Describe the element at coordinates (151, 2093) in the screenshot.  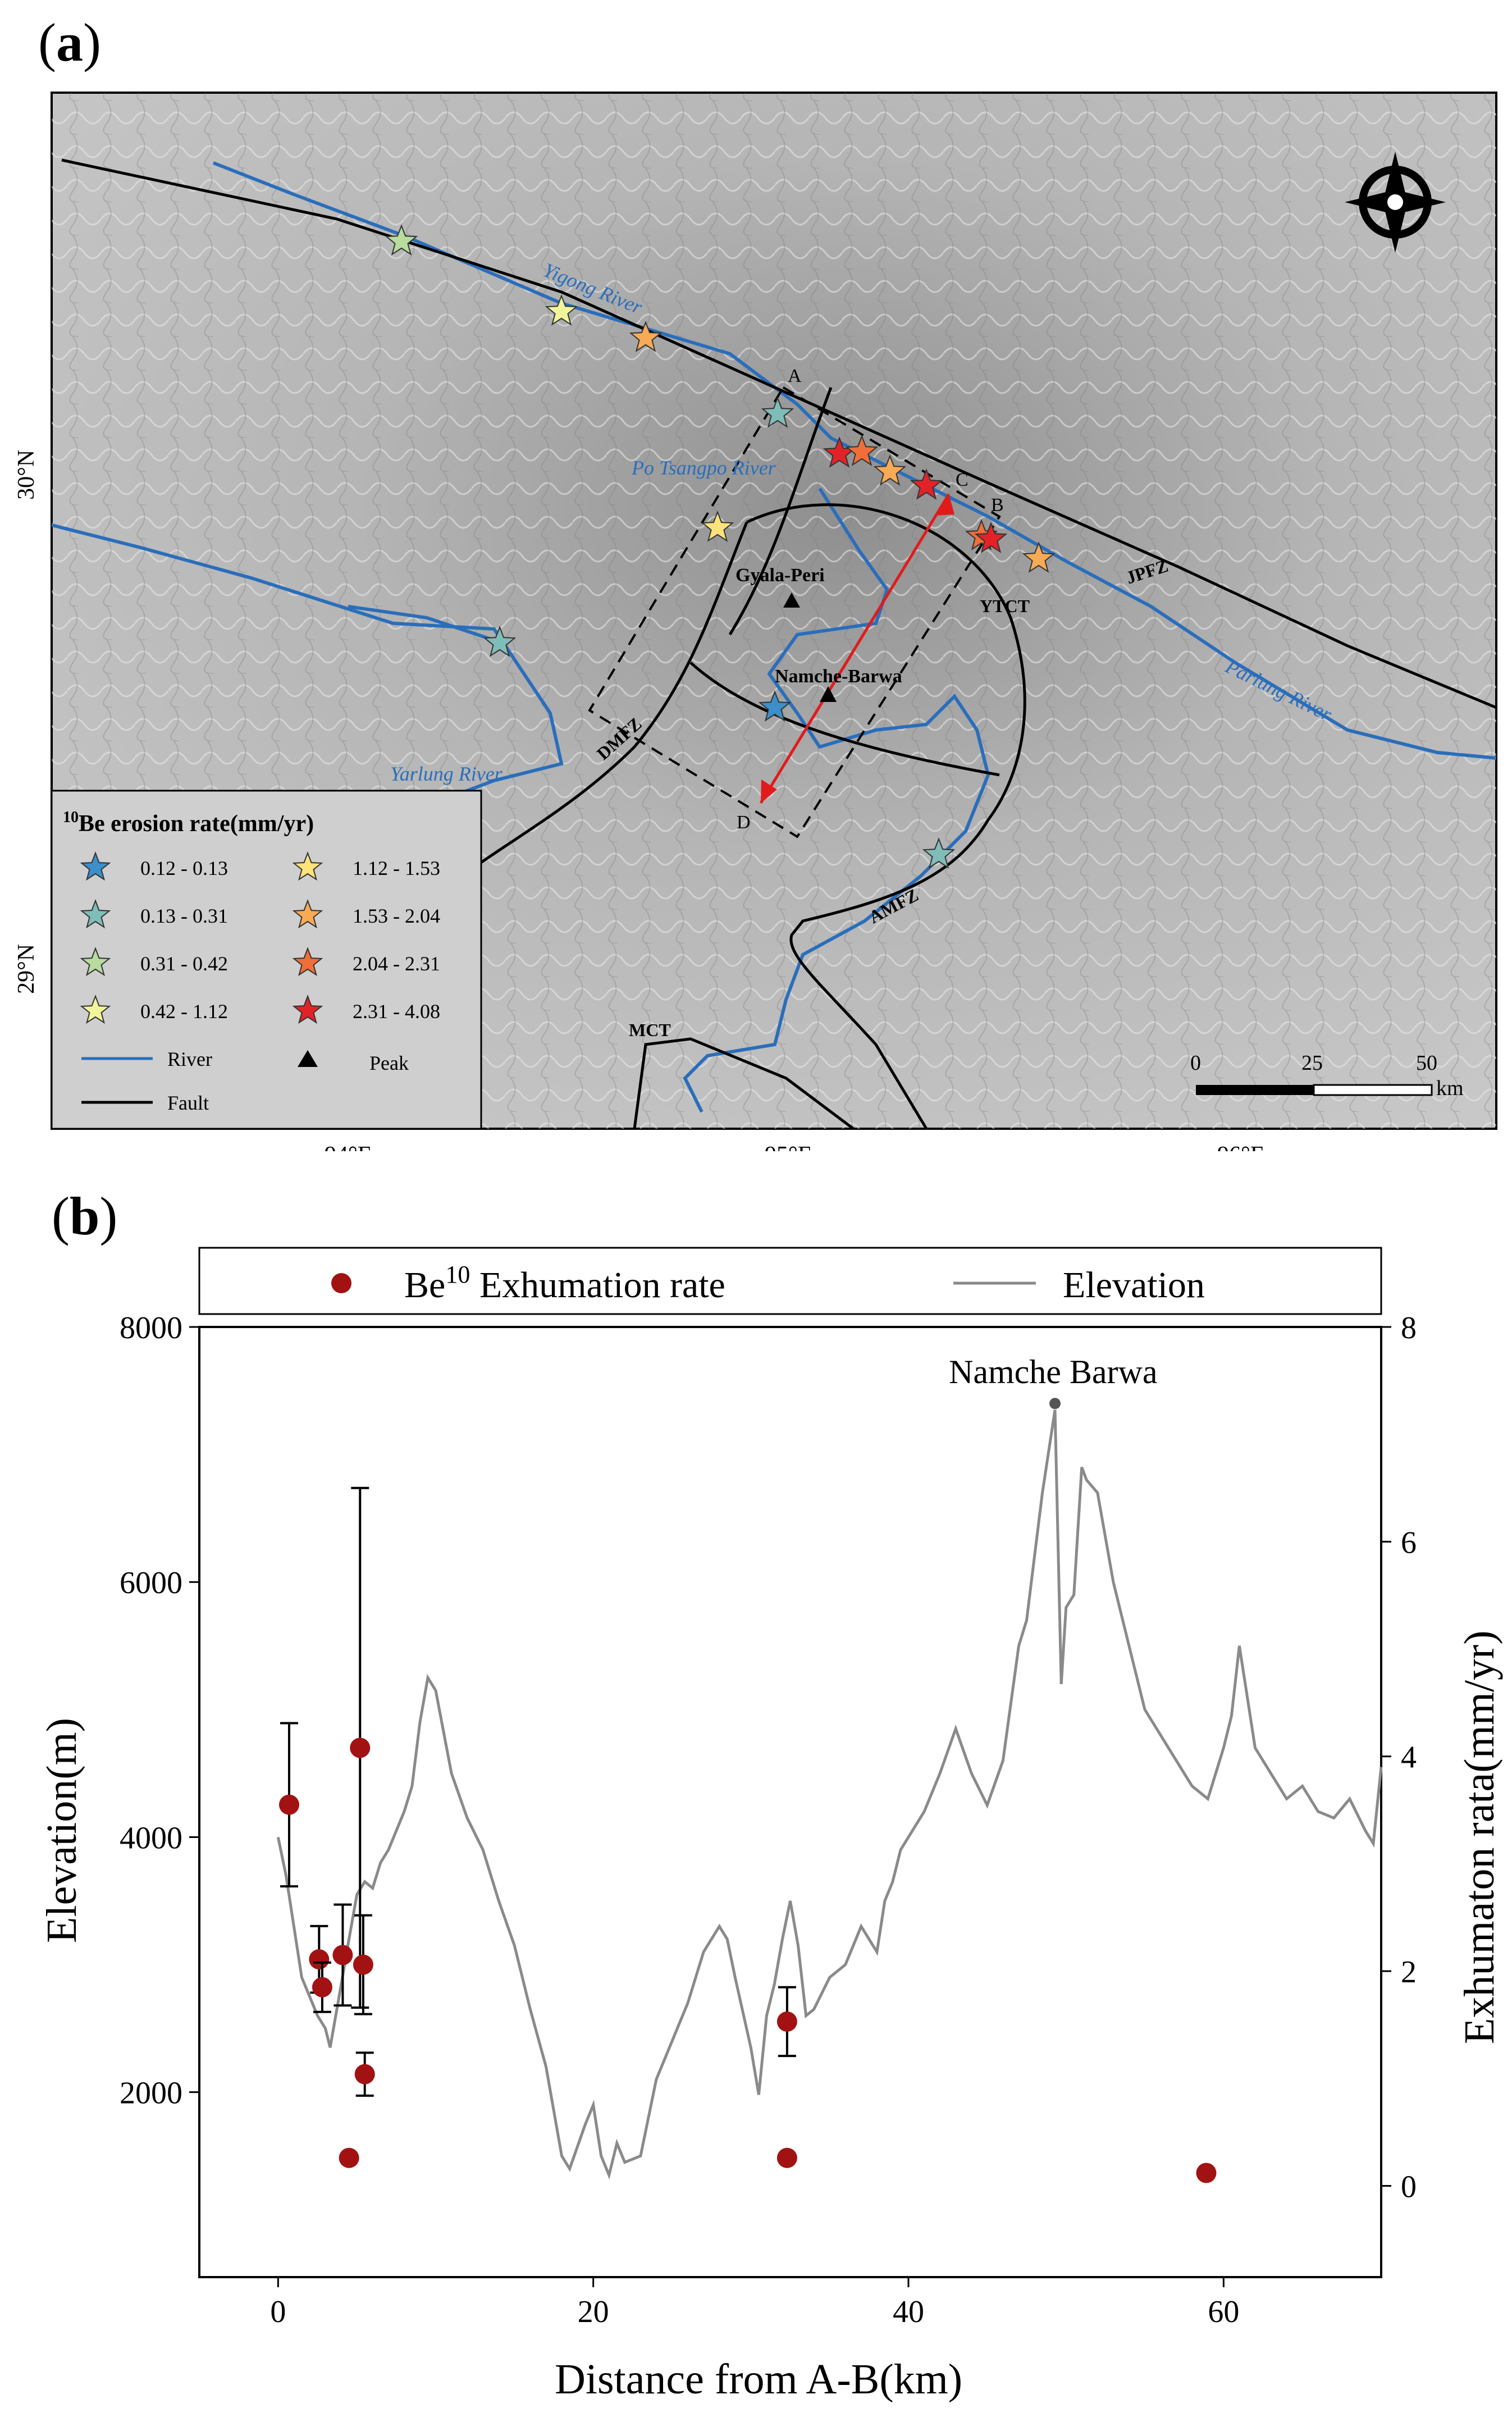
I see `yl-tick-0: 2000` at that location.